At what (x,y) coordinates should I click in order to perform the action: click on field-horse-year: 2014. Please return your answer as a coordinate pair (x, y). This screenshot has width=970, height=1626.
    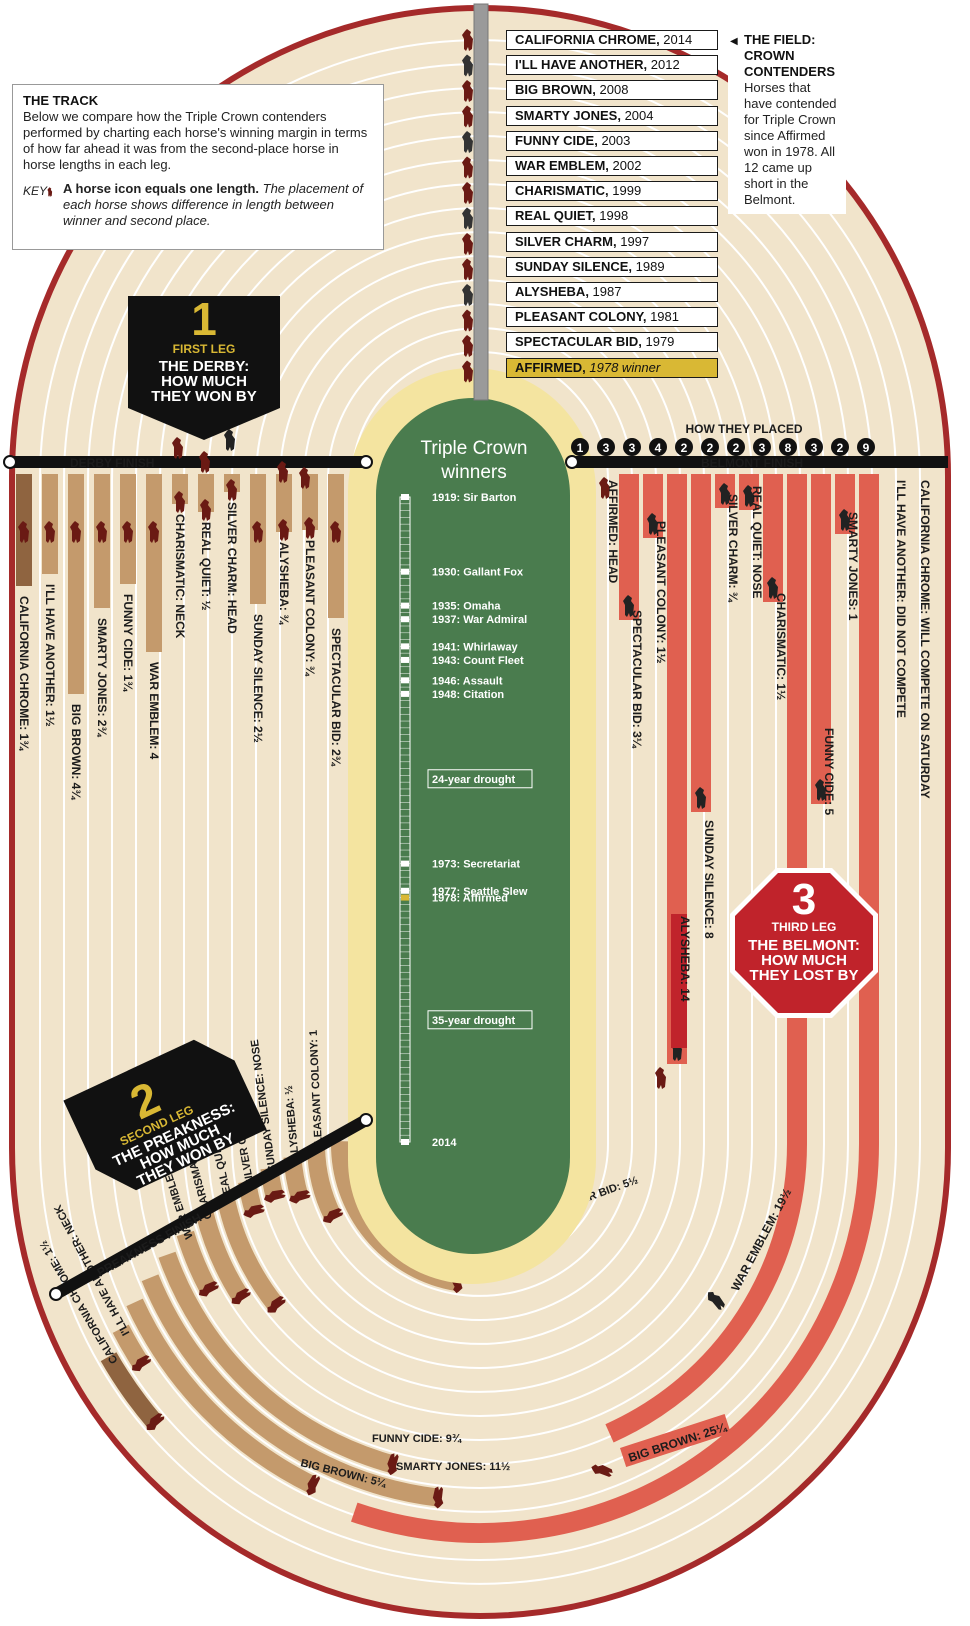
    Looking at the image, I should click on (676, 39).